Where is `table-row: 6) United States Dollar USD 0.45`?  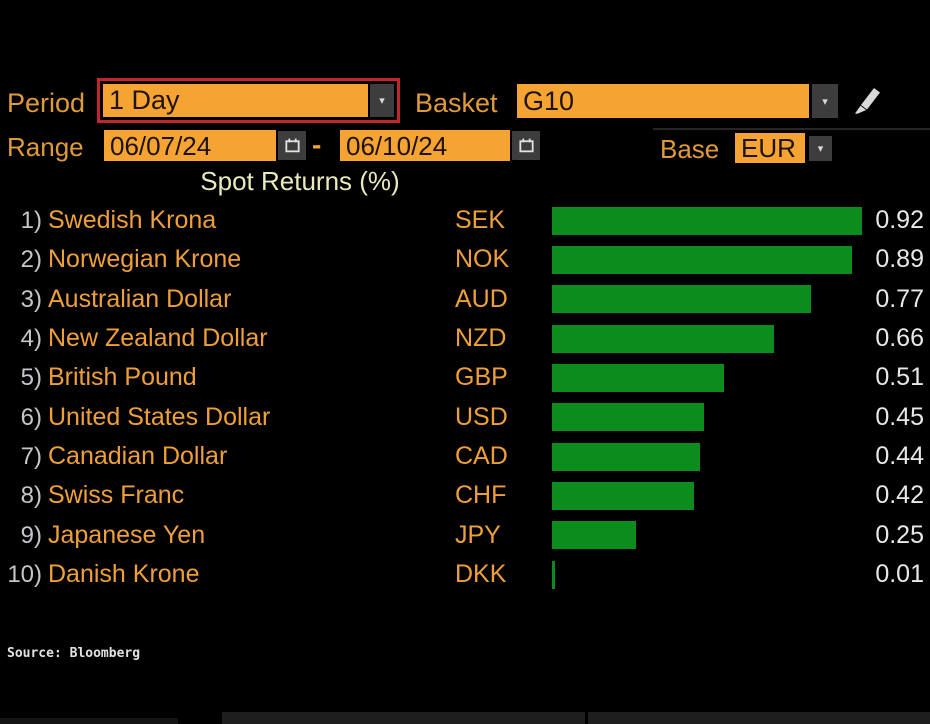 table-row: 6) United States Dollar USD 0.45 is located at coordinates (465, 417).